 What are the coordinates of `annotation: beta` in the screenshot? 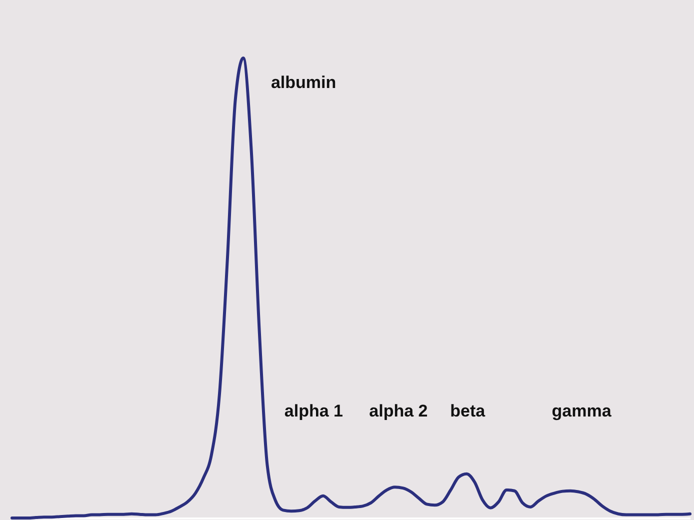 It's located at (468, 411).